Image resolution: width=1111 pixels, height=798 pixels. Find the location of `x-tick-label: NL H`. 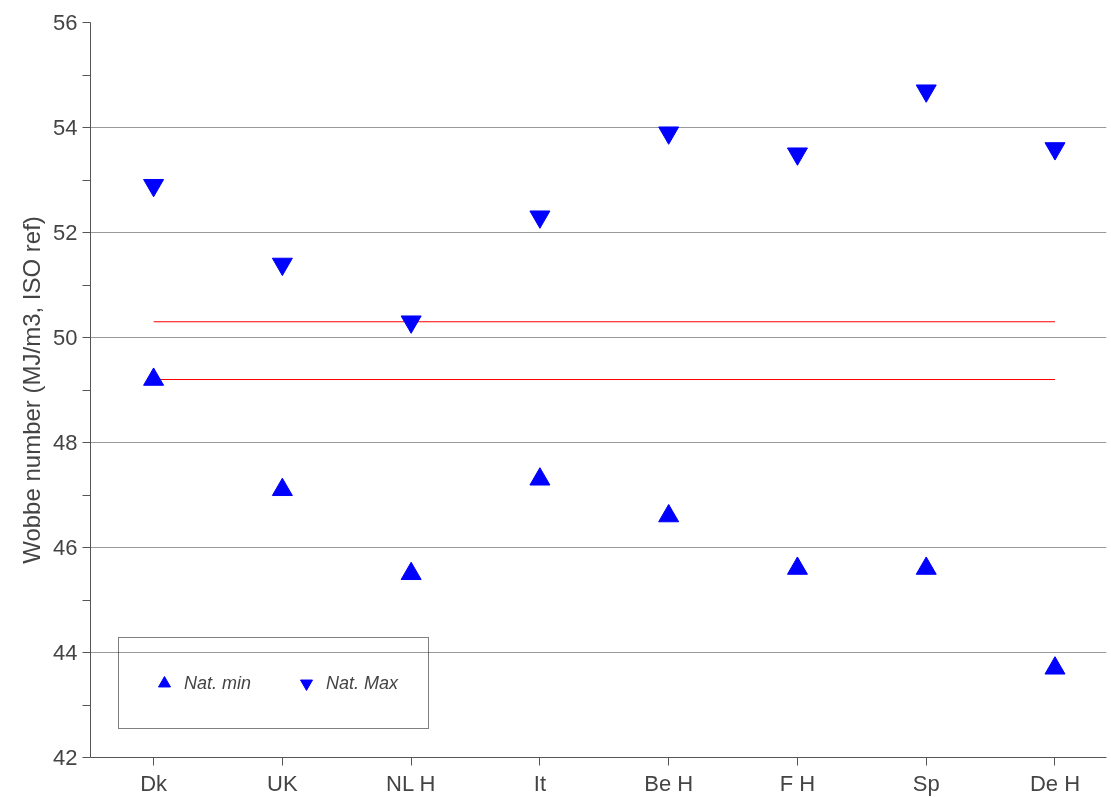

x-tick-label: NL H is located at coordinates (411, 783).